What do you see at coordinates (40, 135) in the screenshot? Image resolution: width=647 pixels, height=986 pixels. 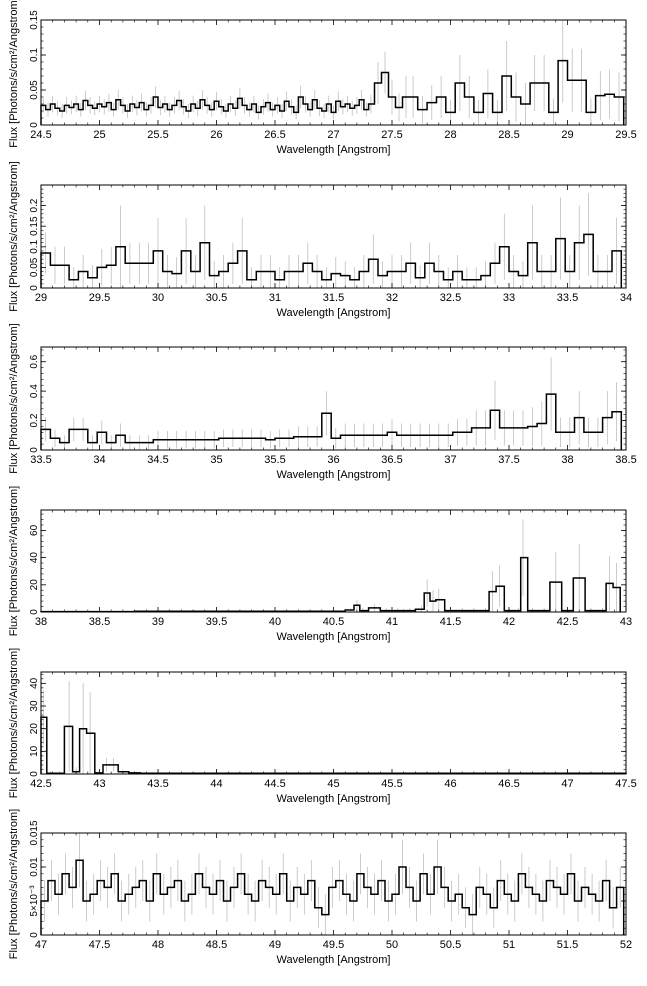 I see `x-tick-label: 24.5` at bounding box center [40, 135].